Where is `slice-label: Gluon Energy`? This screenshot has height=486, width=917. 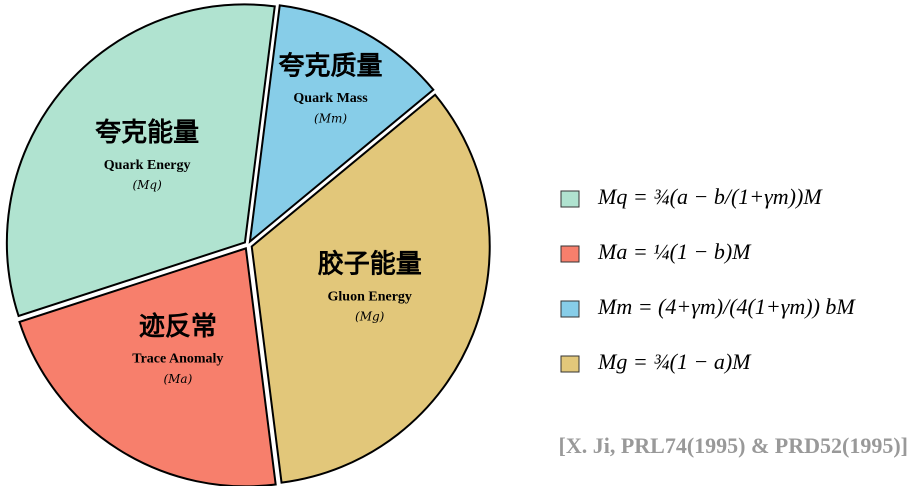
slice-label: Gluon Energy is located at coordinates (370, 296).